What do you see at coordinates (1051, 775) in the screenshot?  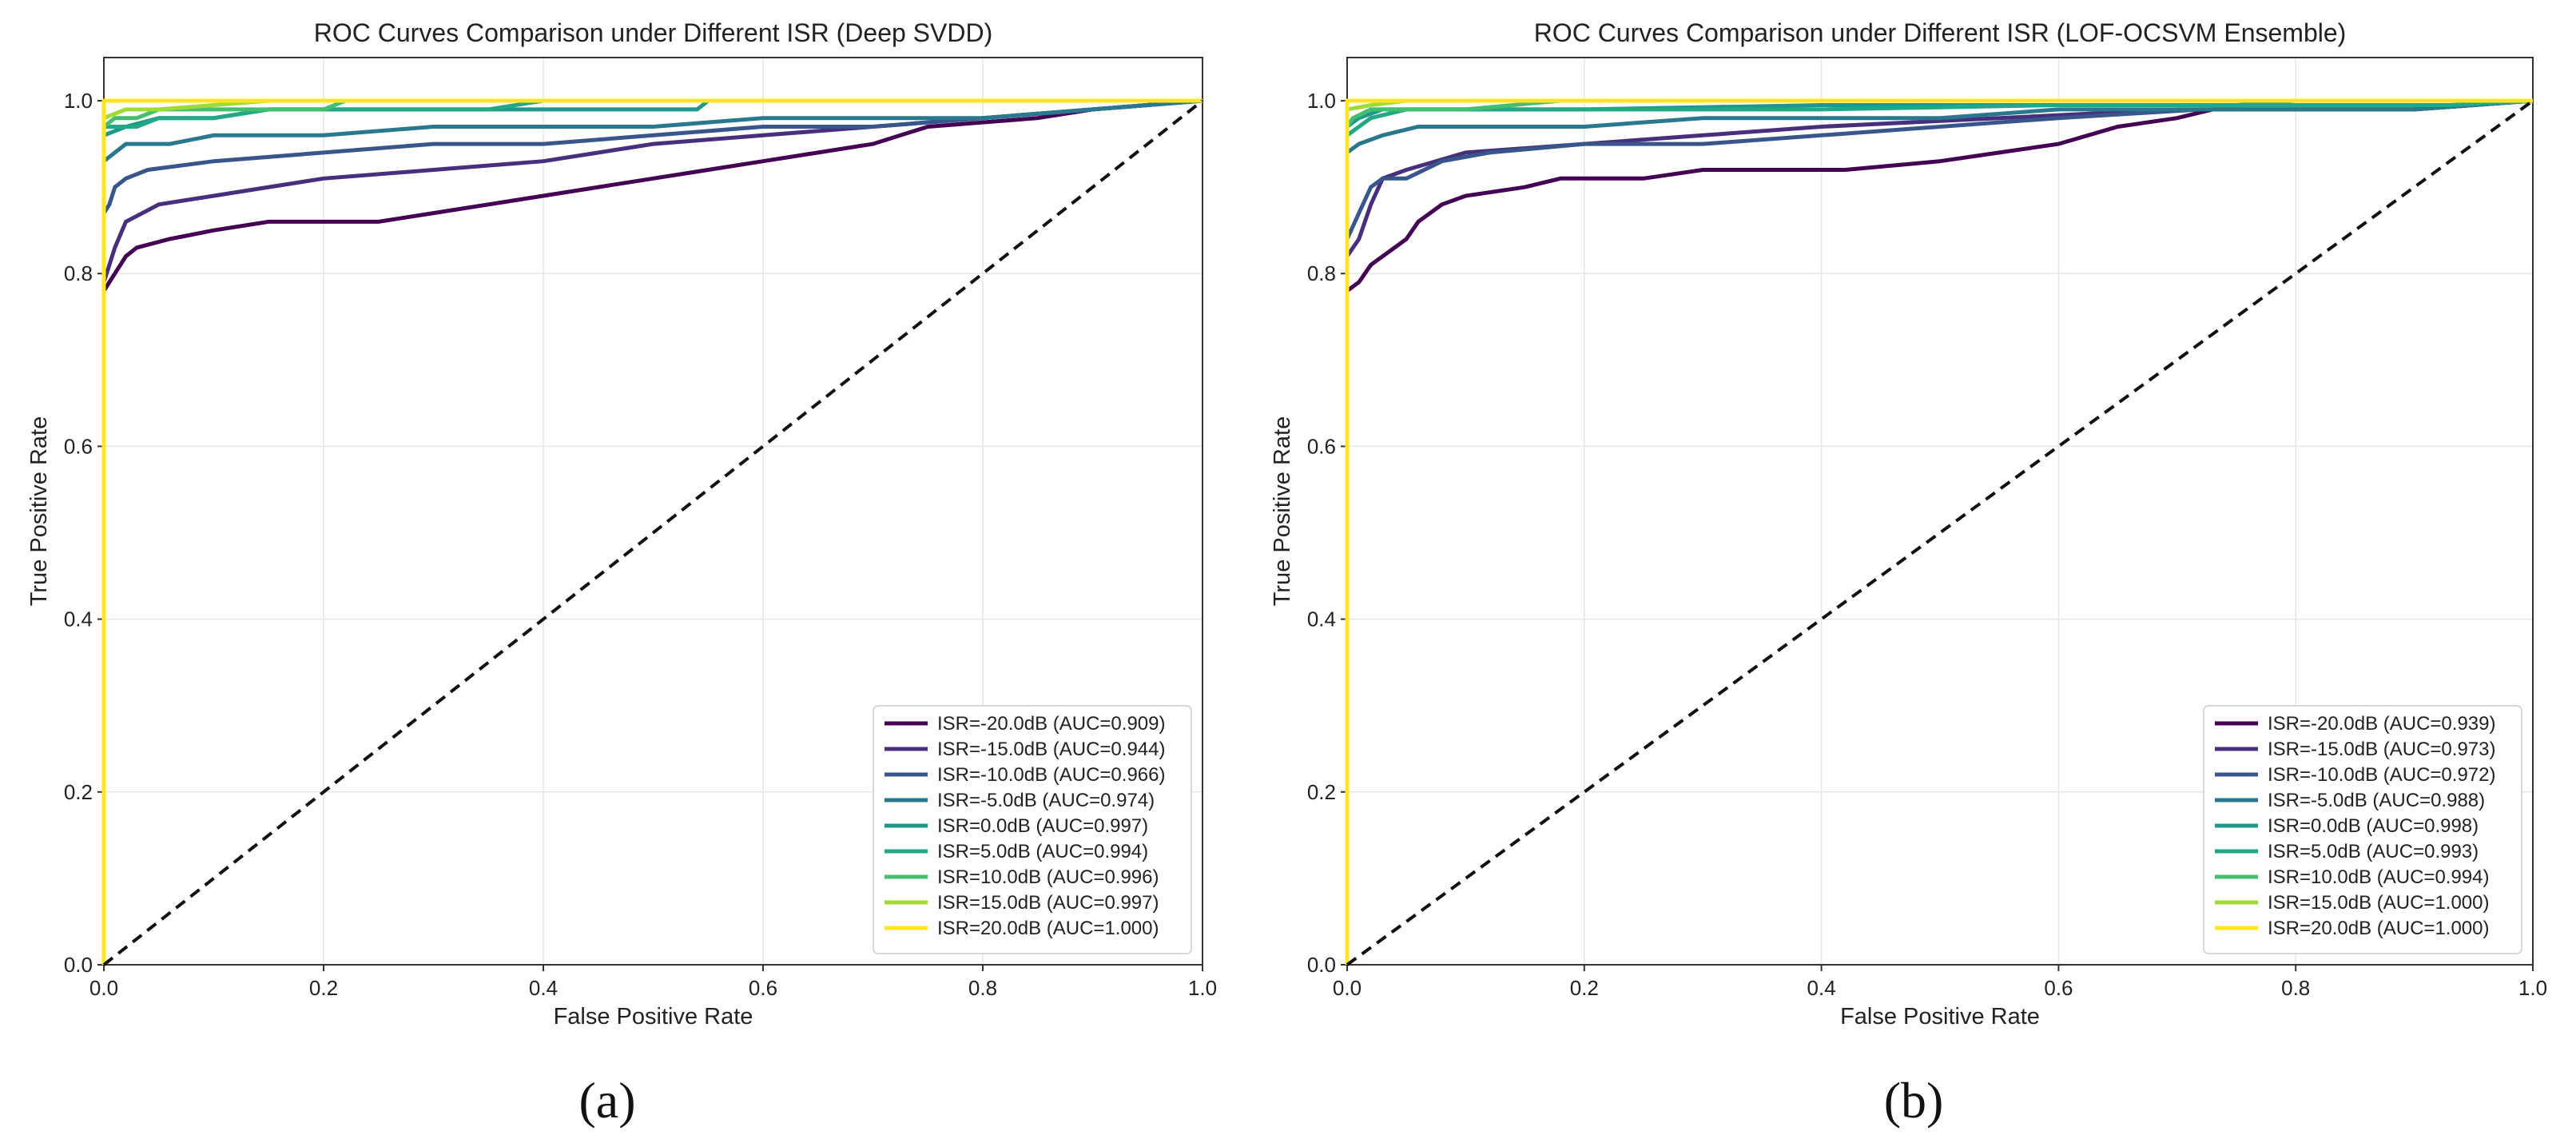 I see `legend-label: ISR=-10.0dB (AUC=0.966)` at bounding box center [1051, 775].